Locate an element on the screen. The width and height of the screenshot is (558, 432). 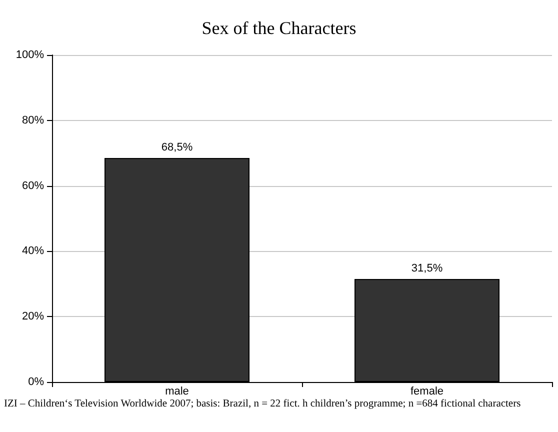
y-tick-label: 20% is located at coordinates (33, 316).